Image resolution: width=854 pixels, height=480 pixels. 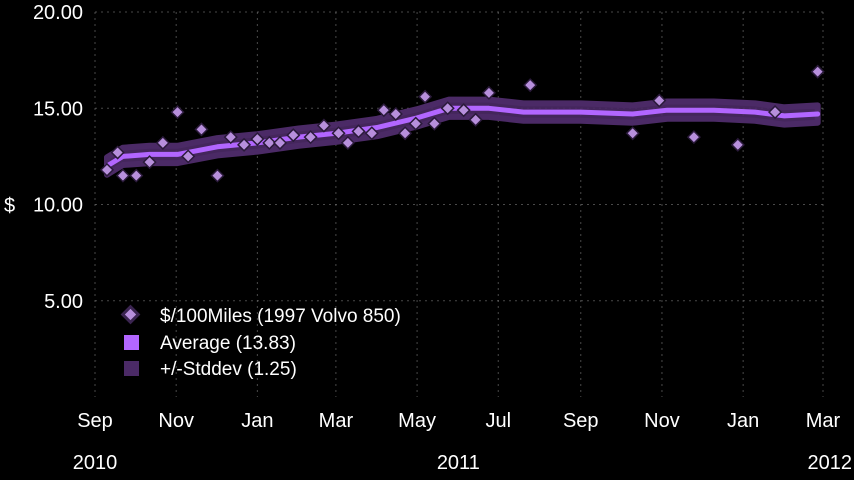 I want to click on average-line-layer, so click(x=462, y=137).